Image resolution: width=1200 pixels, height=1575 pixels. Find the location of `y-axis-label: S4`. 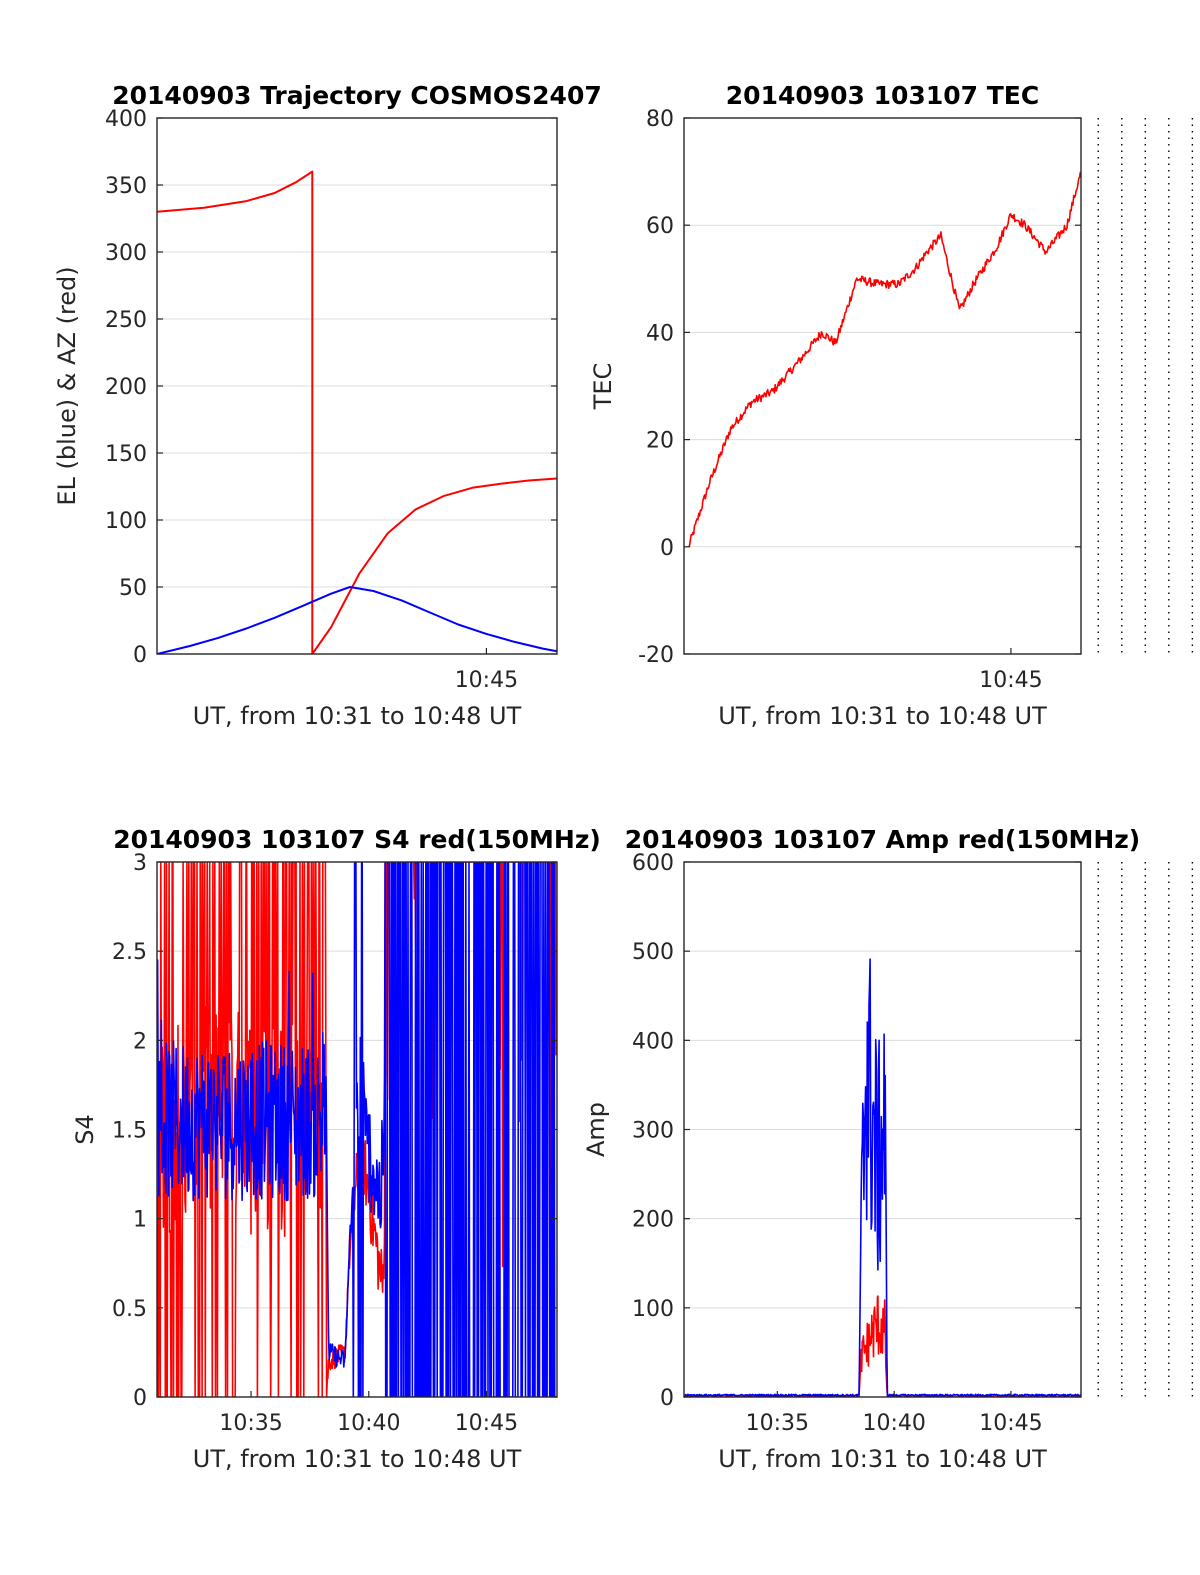

y-axis-label: S4 is located at coordinates (85, 1129).